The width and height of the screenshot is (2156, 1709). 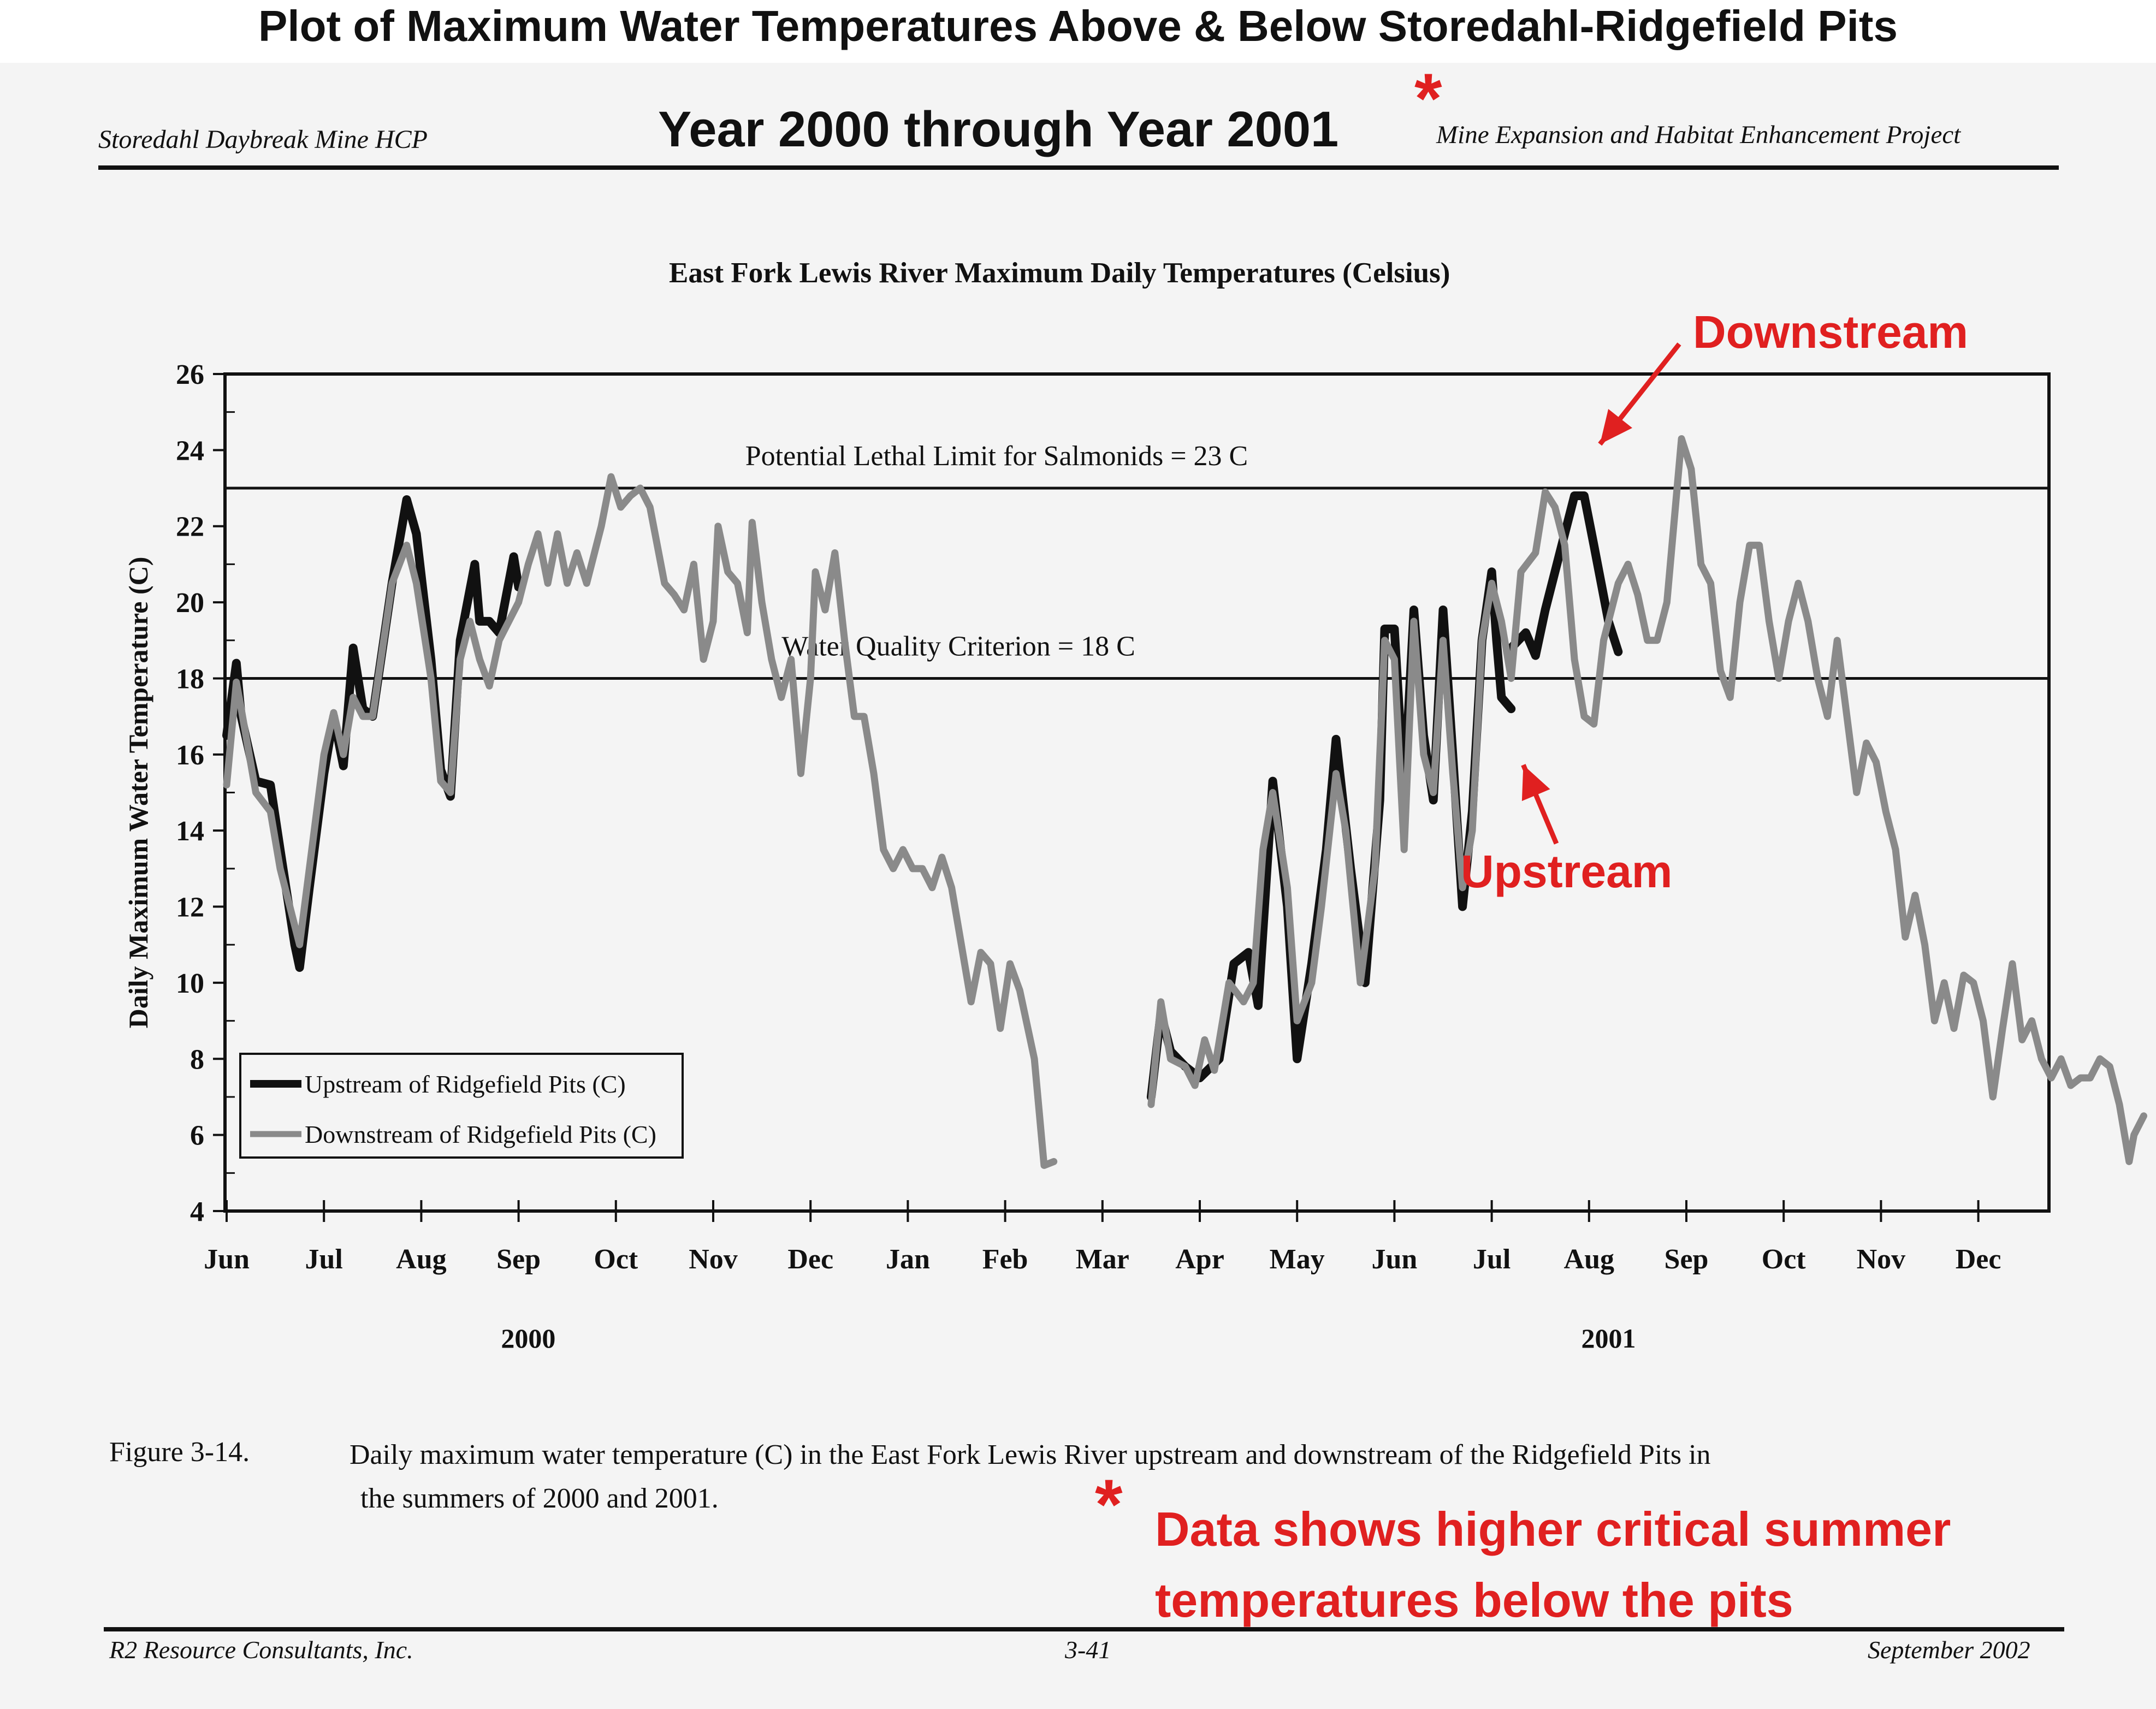 I want to click on legend-entry: Downstream of Ridgefield Pits (C), so click(x=481, y=1134).